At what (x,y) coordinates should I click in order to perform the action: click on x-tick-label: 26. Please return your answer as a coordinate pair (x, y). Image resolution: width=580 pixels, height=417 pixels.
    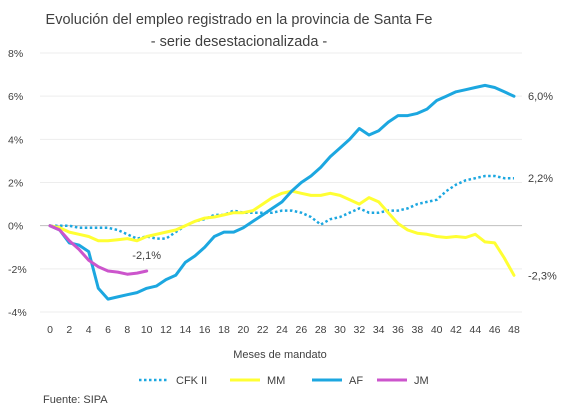
    Looking at the image, I should click on (301, 330).